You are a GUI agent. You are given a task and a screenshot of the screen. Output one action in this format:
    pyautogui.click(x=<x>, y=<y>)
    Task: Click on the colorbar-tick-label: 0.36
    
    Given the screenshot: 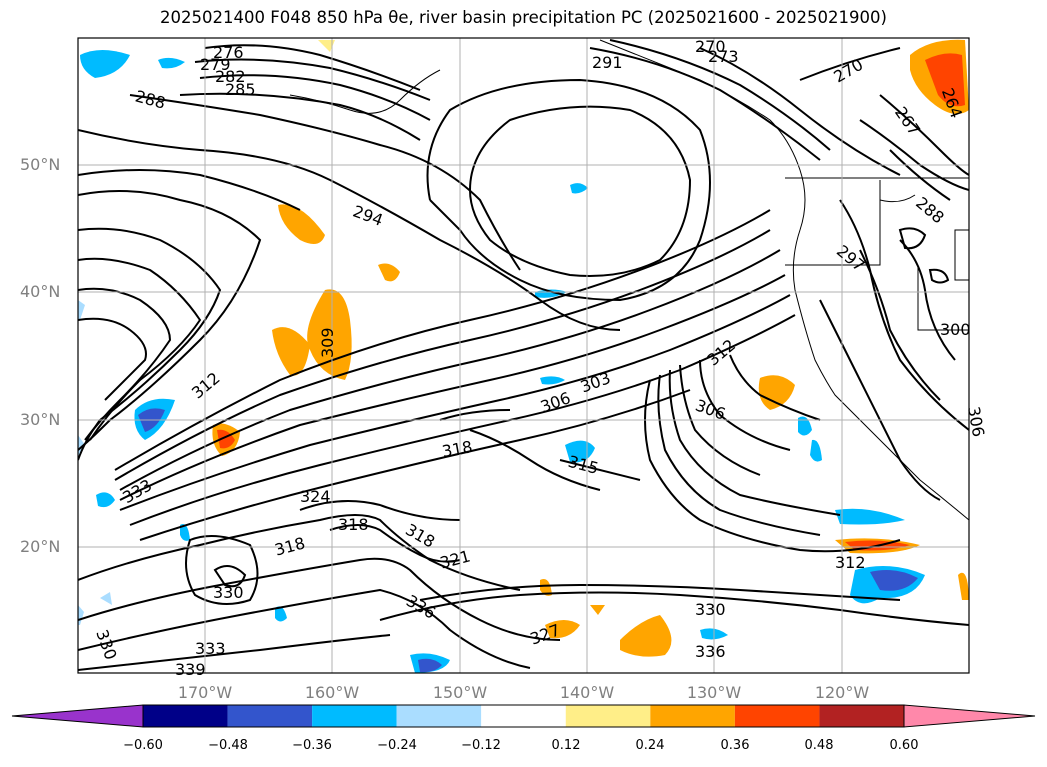 What is the action you would take?
    pyautogui.click(x=735, y=745)
    